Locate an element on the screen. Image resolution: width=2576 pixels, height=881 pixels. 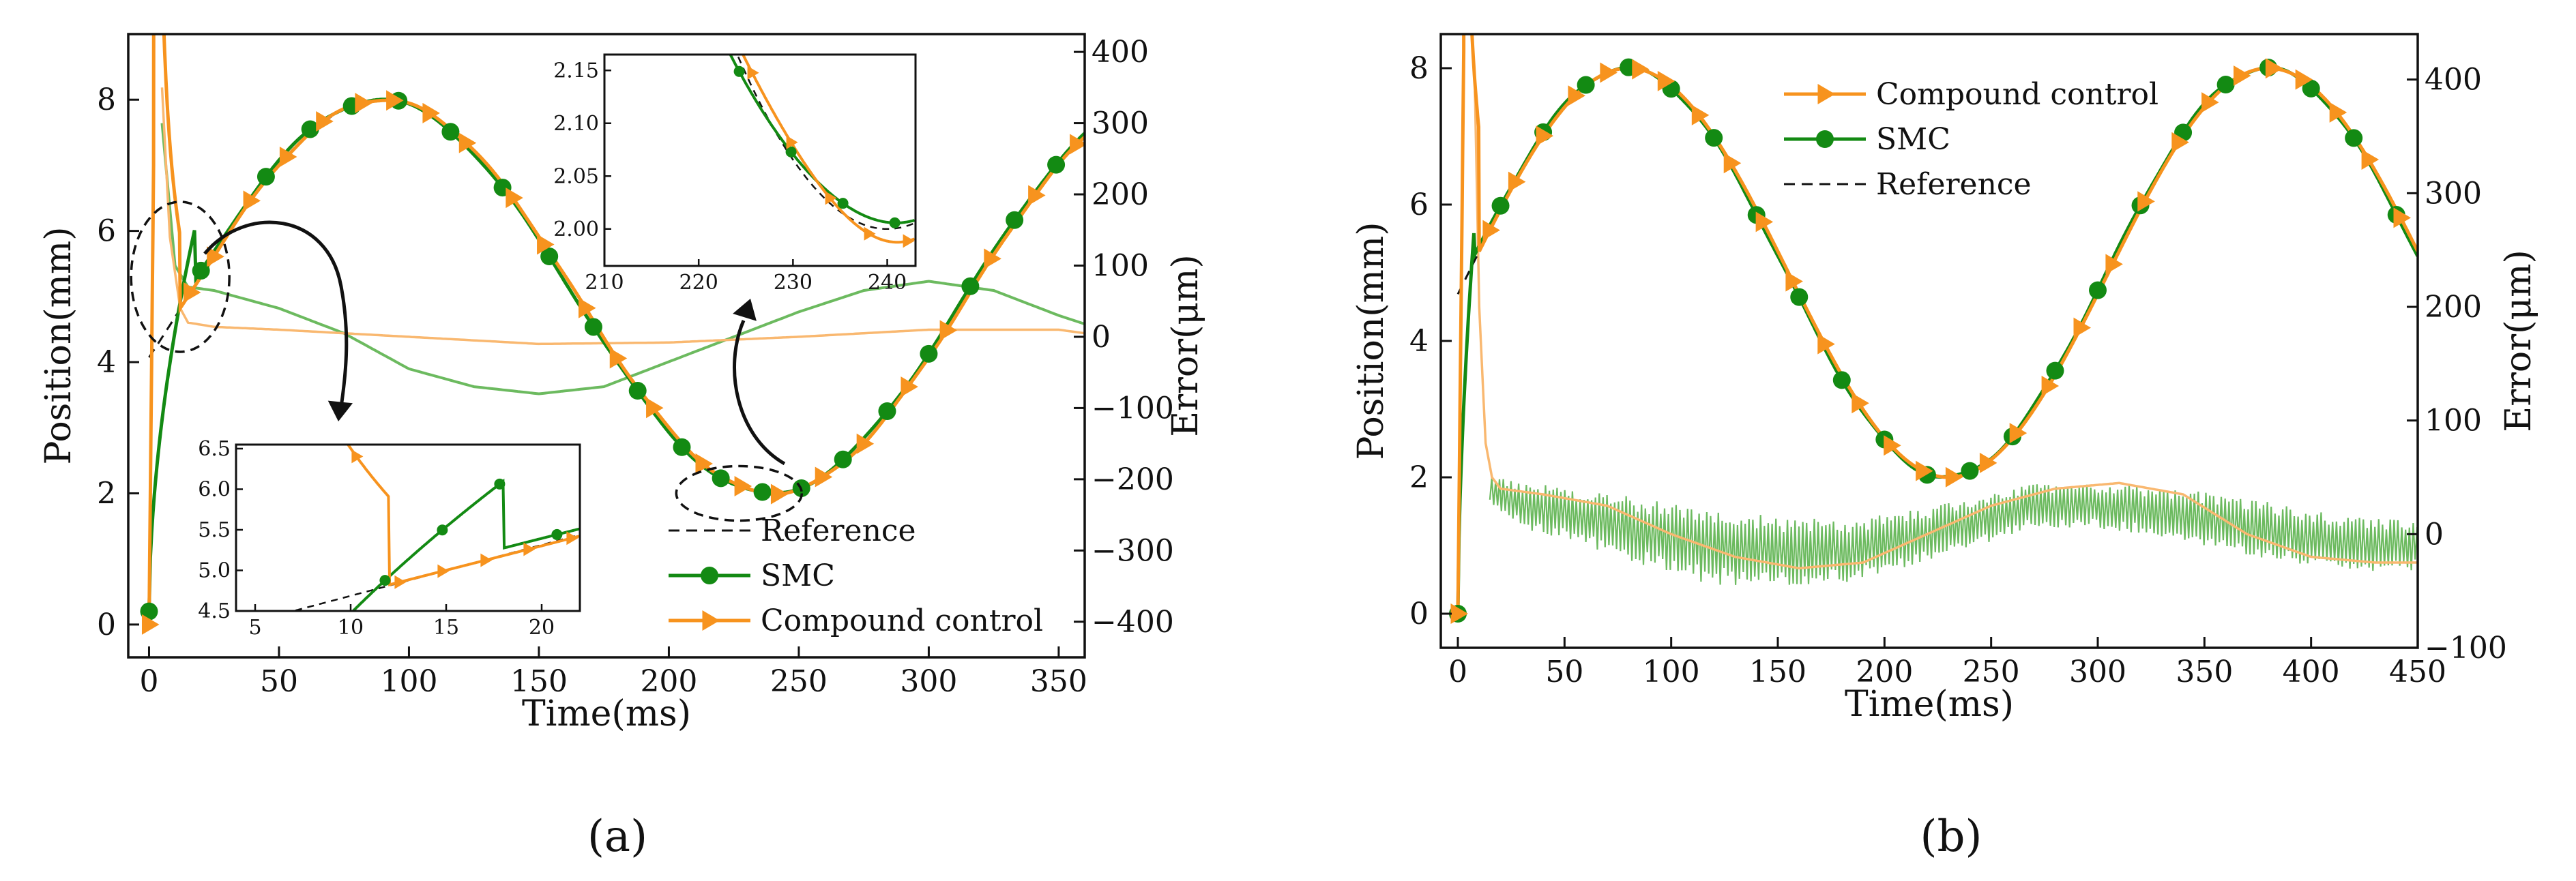
inset-x-tick-label-zoom-start-1: 10 is located at coordinates (351, 628).